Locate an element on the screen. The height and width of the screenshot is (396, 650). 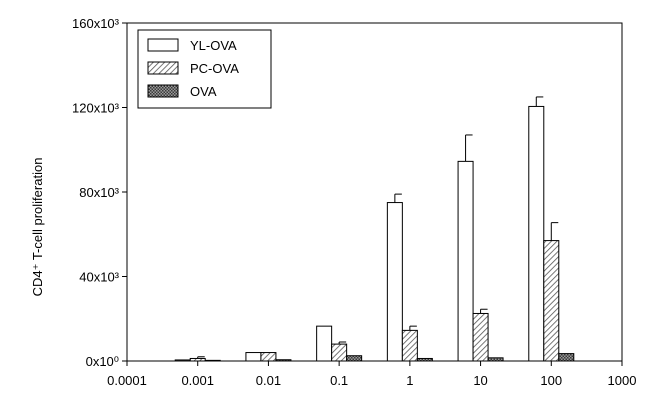
x-tick-label: 0.001 is located at coordinates (197, 380).